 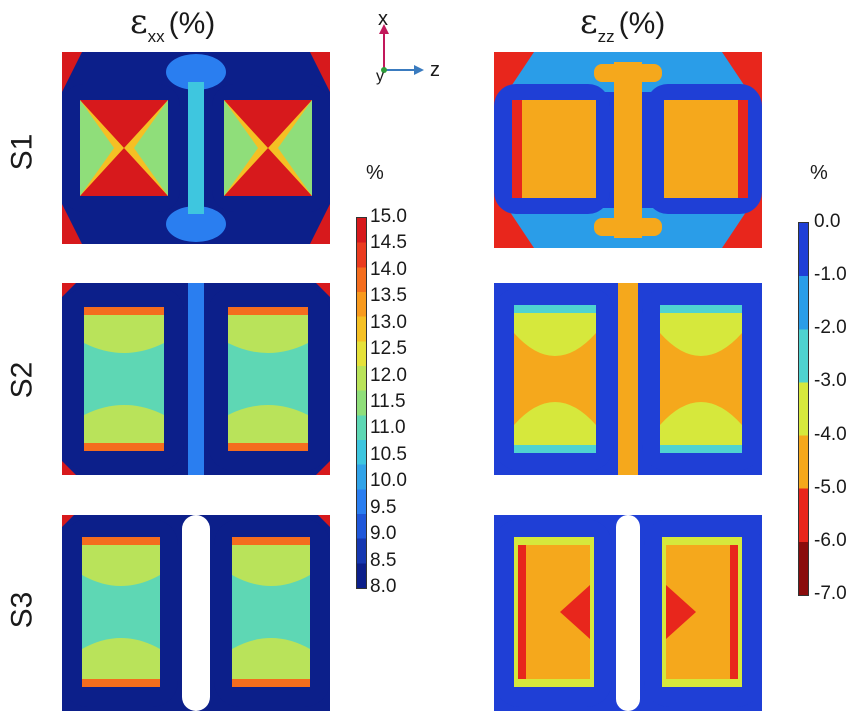 What do you see at coordinates (380, 76) in the screenshot?
I see `axis-y-label: y` at bounding box center [380, 76].